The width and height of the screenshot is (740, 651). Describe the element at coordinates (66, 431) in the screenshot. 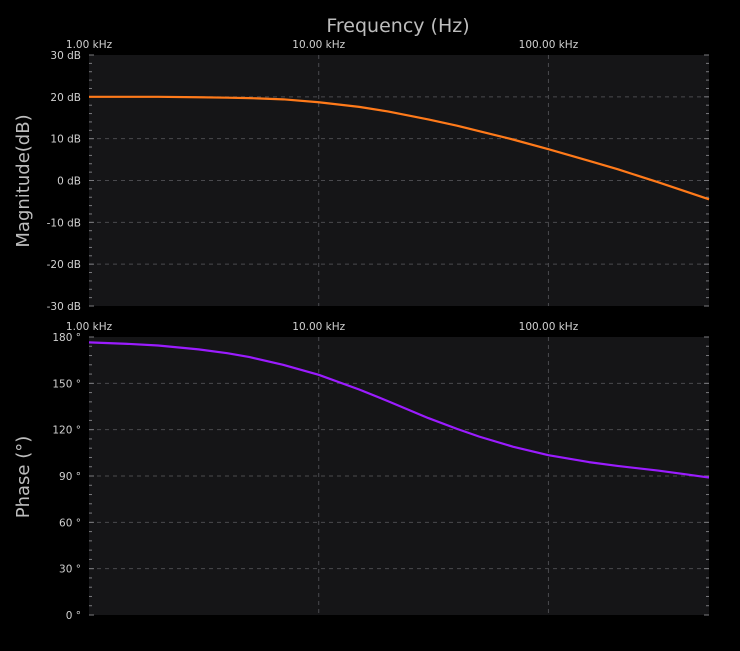

I see `y-tick-label: 120 °` at that location.